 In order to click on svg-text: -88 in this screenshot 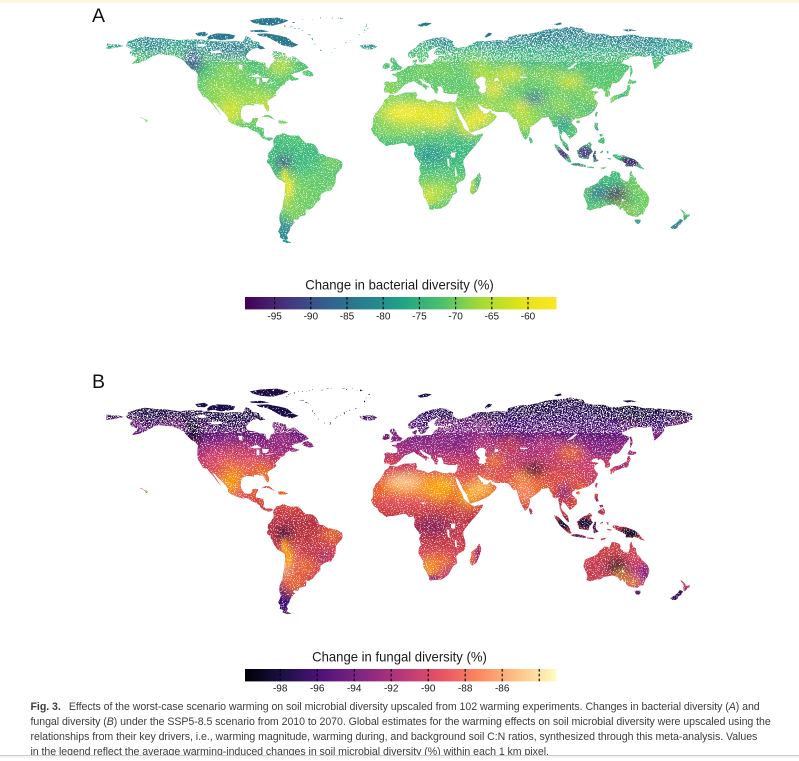, I will do `click(465, 689)`.